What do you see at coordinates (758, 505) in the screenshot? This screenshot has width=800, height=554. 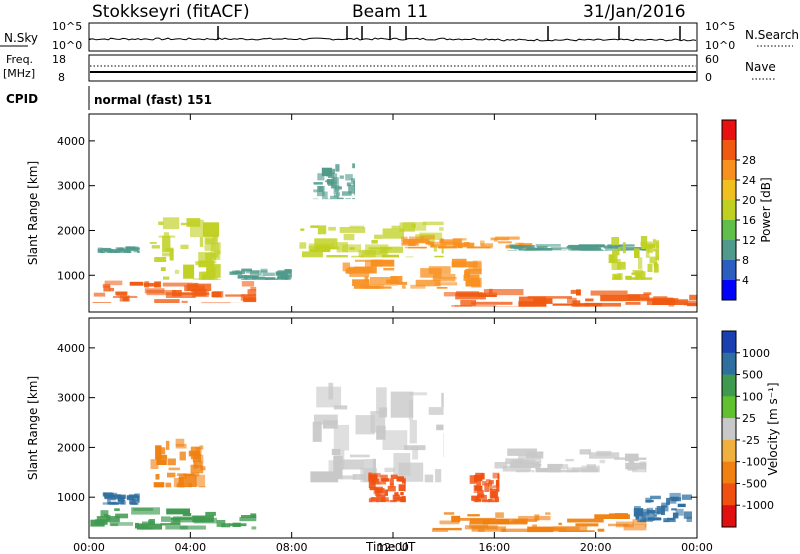 I see `colorbar-tick-label: -1000` at bounding box center [758, 505].